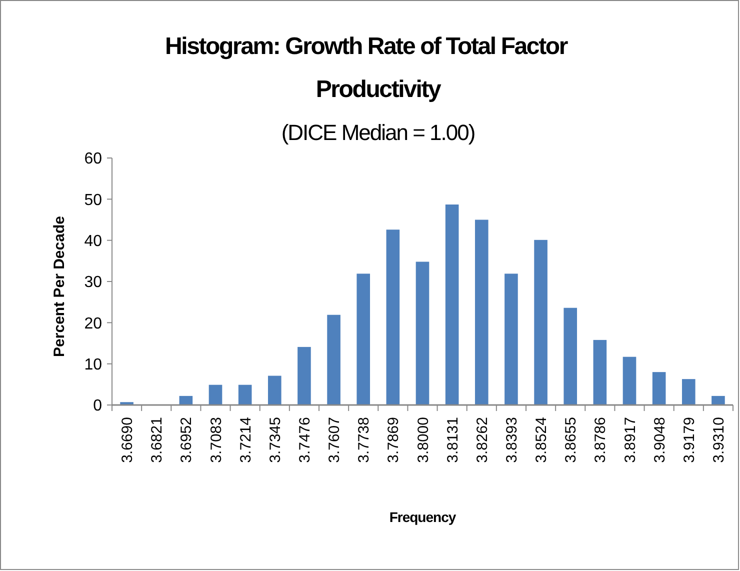  Describe the element at coordinates (601, 440) in the screenshot. I see `x-tick-label: 3.8786` at that location.